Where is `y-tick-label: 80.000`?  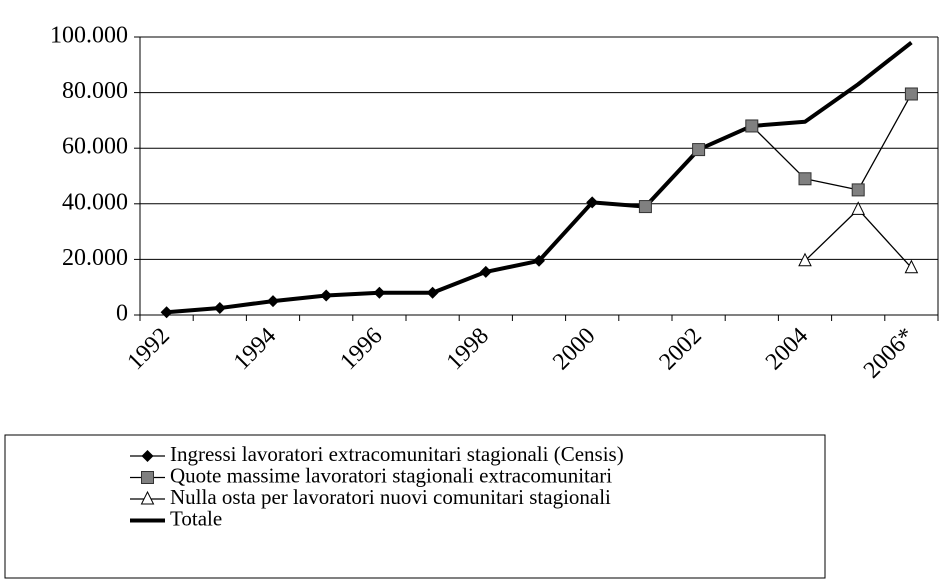 y-tick-label: 80.000 is located at coordinates (95, 91).